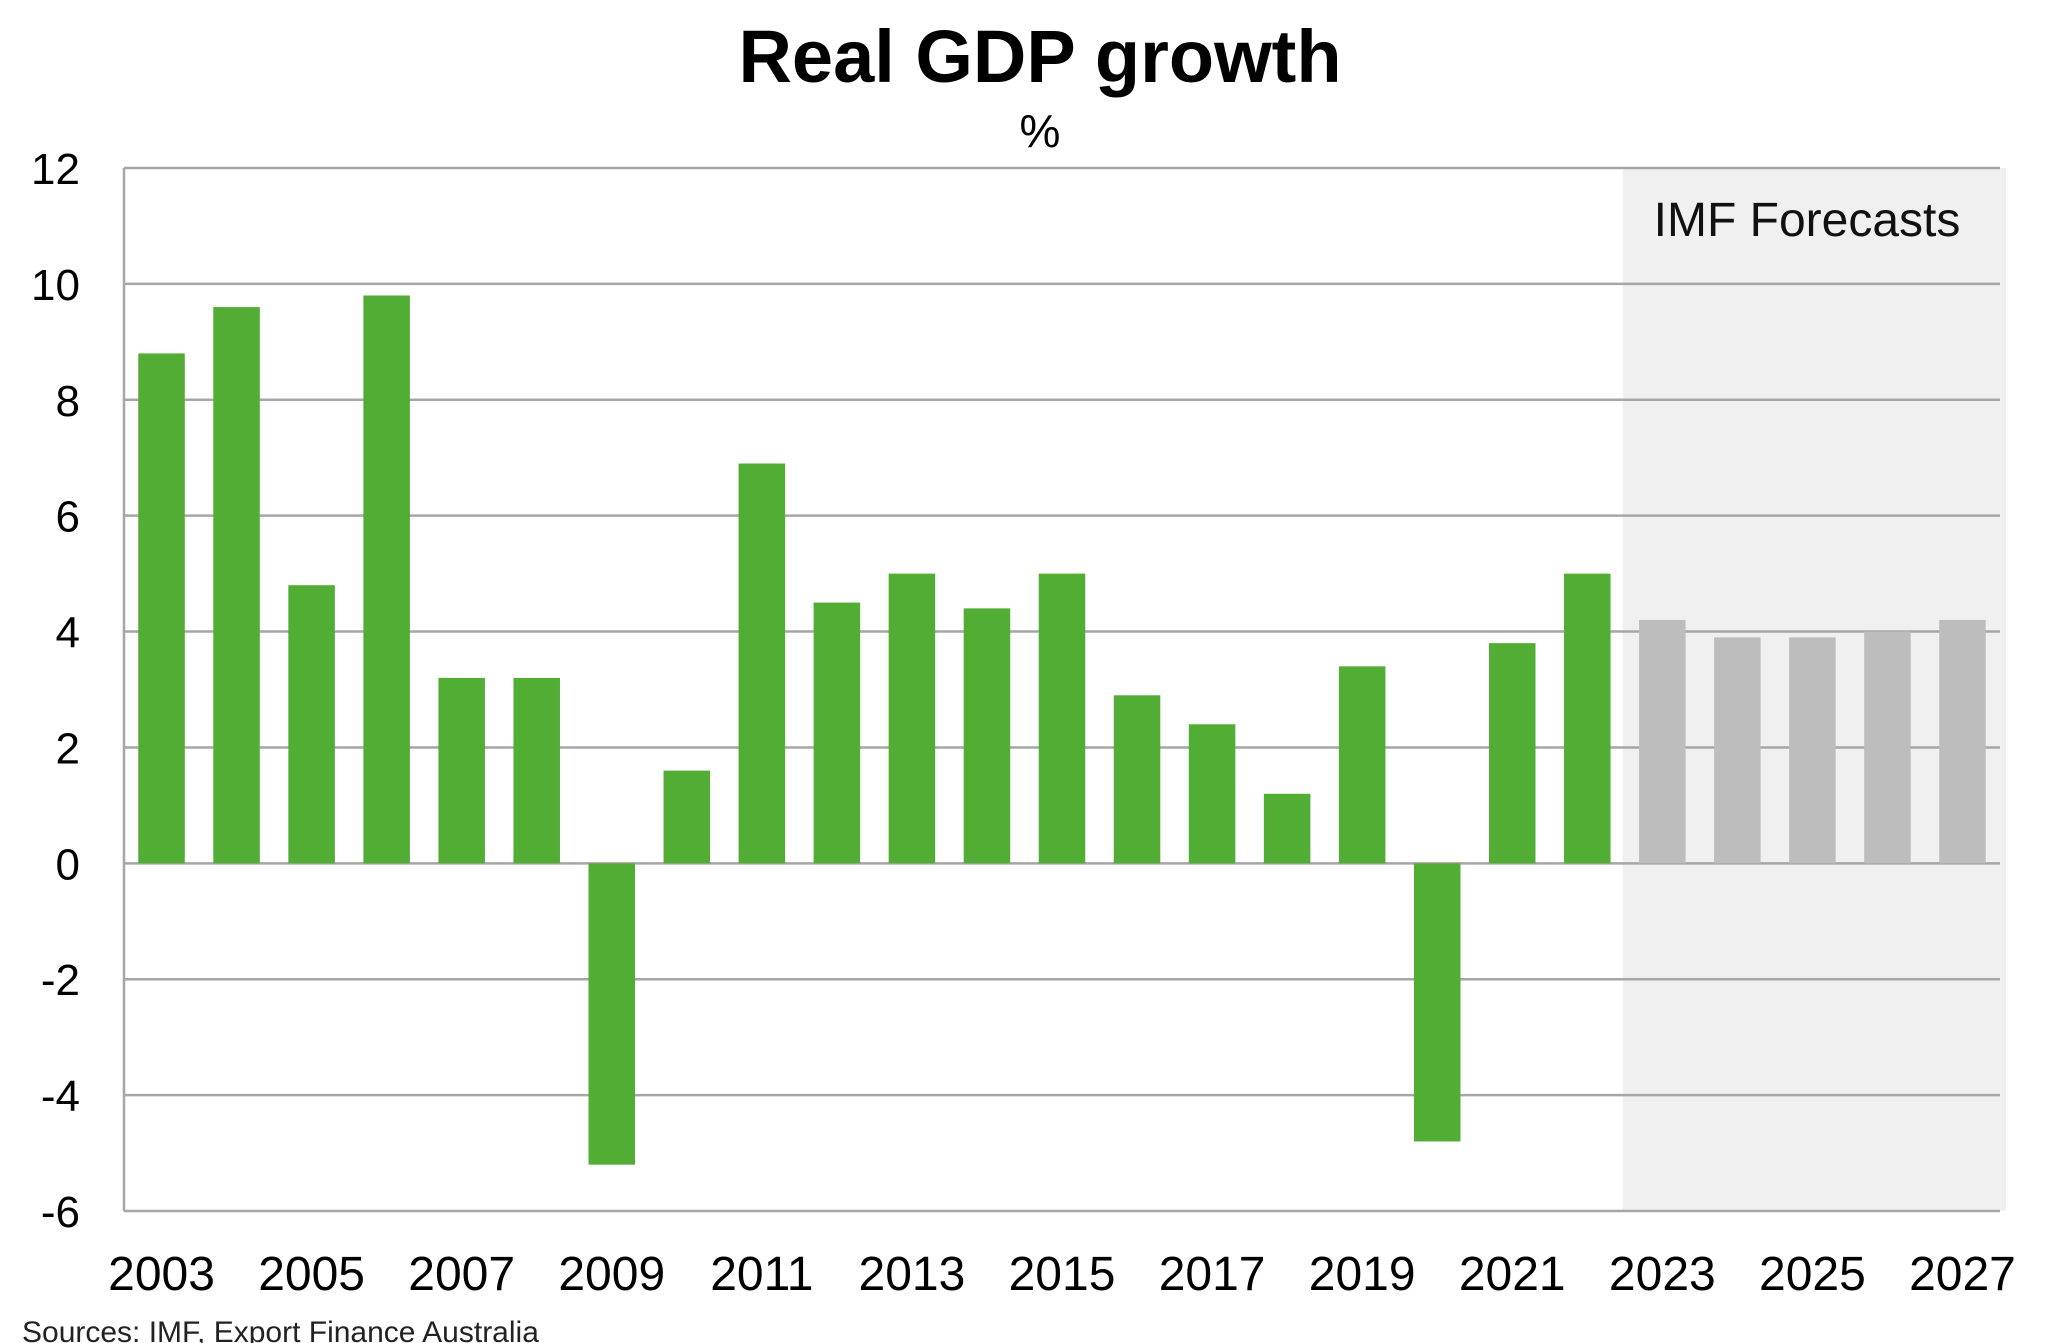 This screenshot has height=1343, width=2048. I want to click on x-tick-label: 2015, so click(1062, 1274).